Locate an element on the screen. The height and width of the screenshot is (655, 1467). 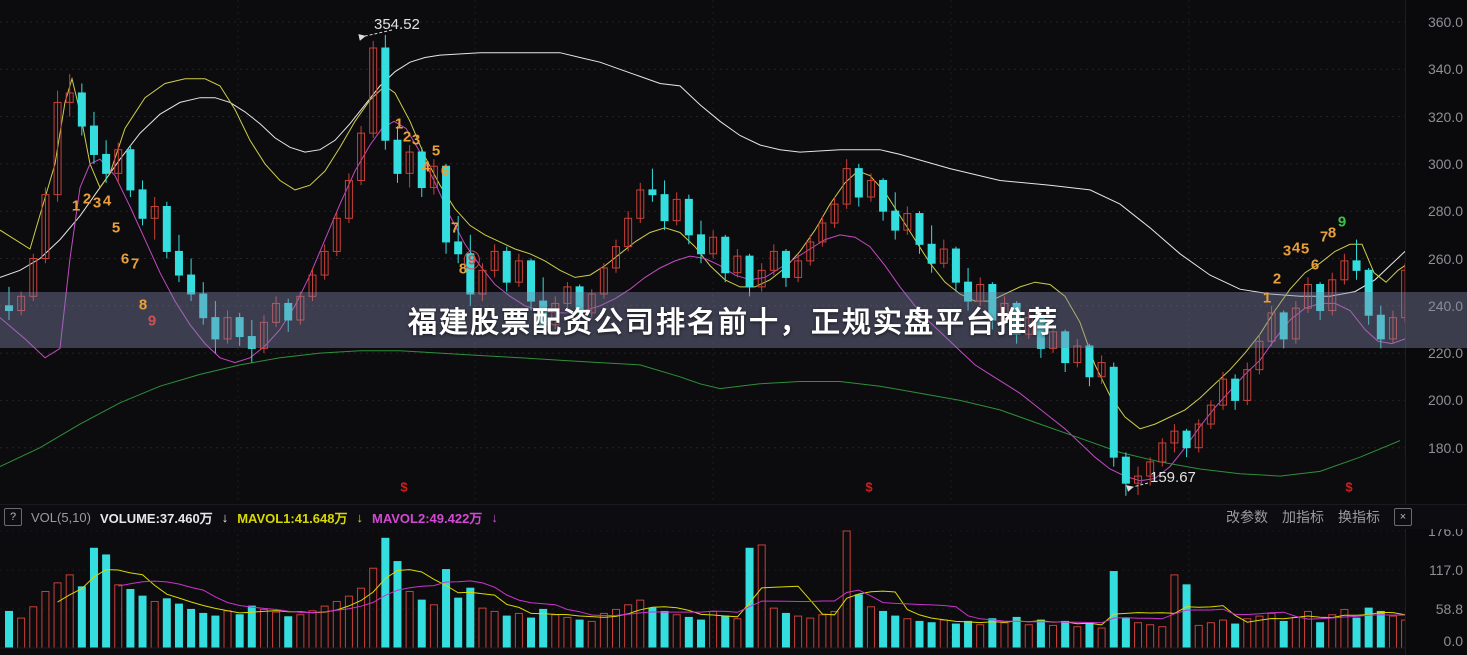
price-tick-label: 280.0 is located at coordinates (1445, 211).